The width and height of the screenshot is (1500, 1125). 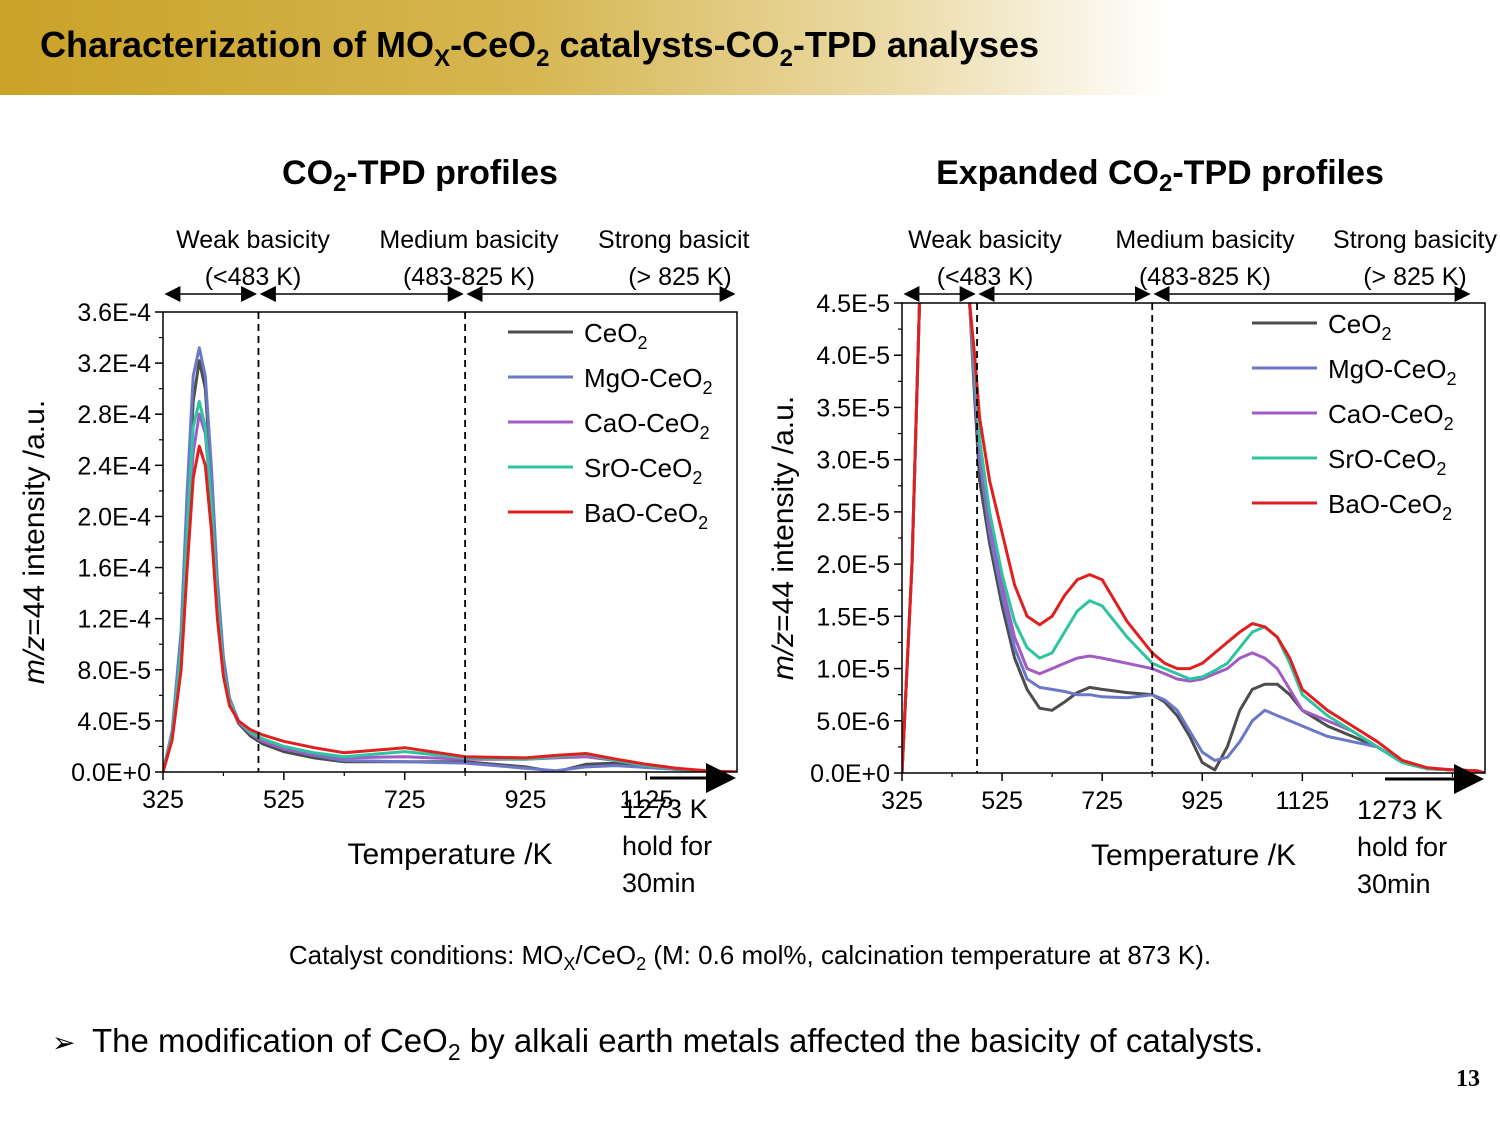 I want to click on y-tick-label: 5.0E-6, so click(x=853, y=722).